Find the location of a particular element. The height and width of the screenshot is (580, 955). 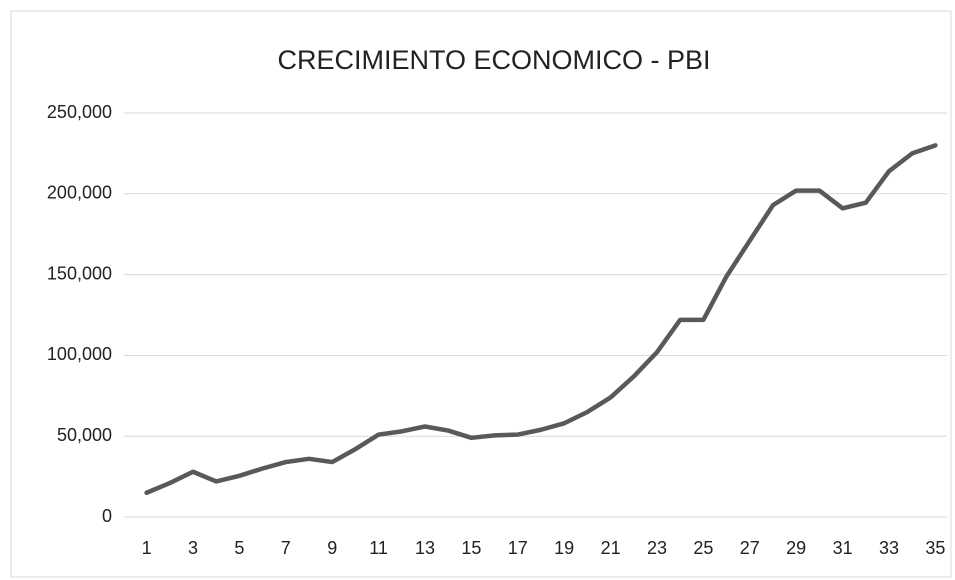

x-tick-label: 31 is located at coordinates (843, 548).